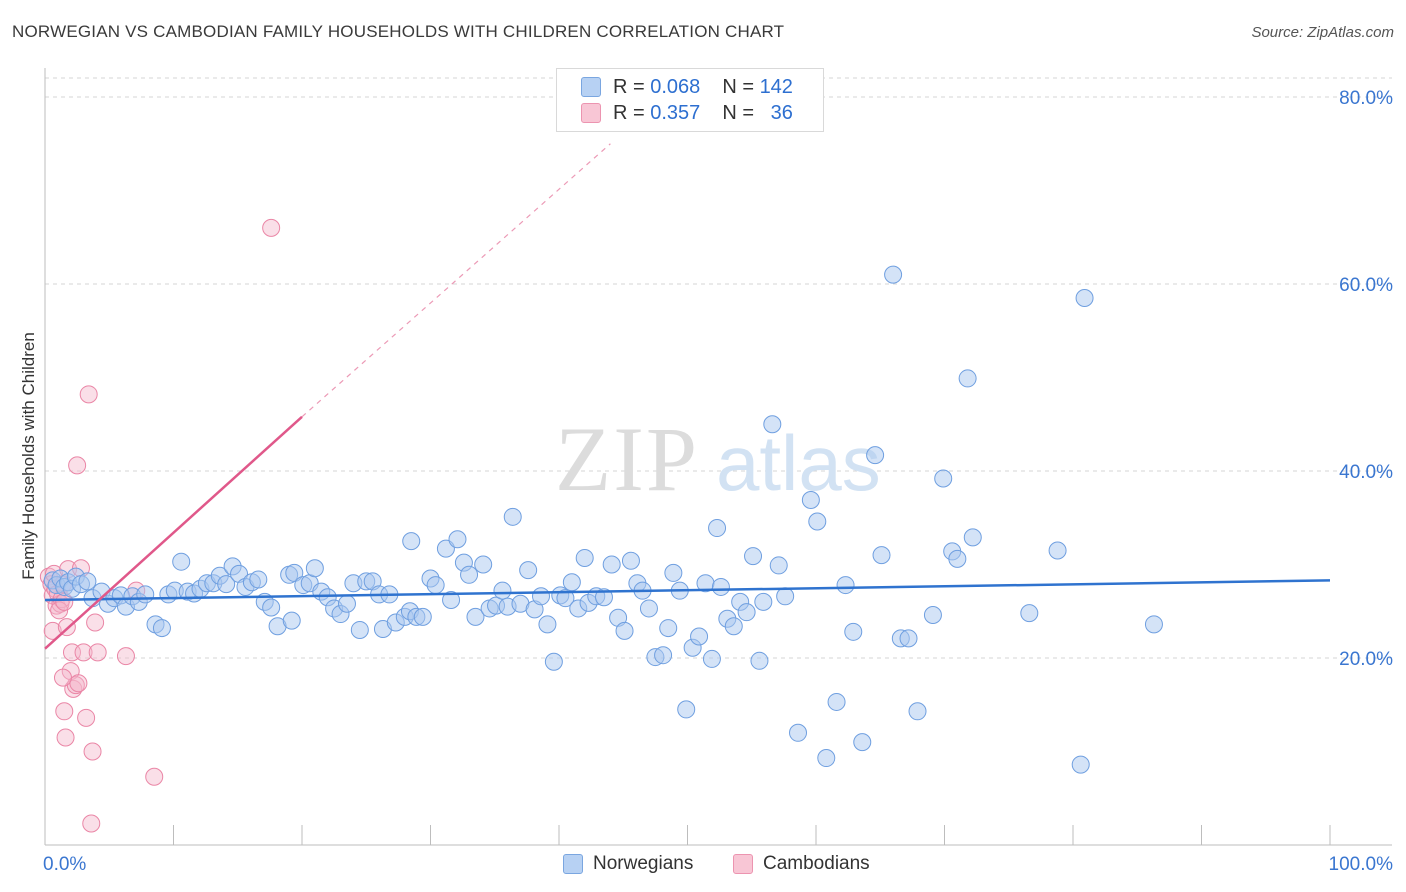 This screenshot has height=892, width=1406. I want to click on y-tick-label: 20.0%, so click(1366, 659).